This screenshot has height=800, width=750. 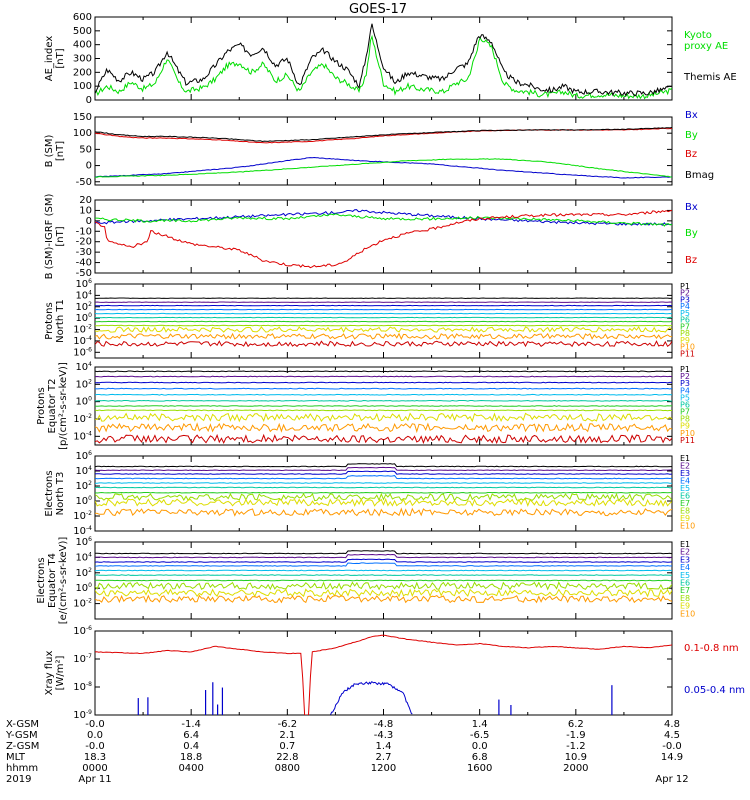 I want to click on x-axis-value: 0400, so click(x=190, y=768).